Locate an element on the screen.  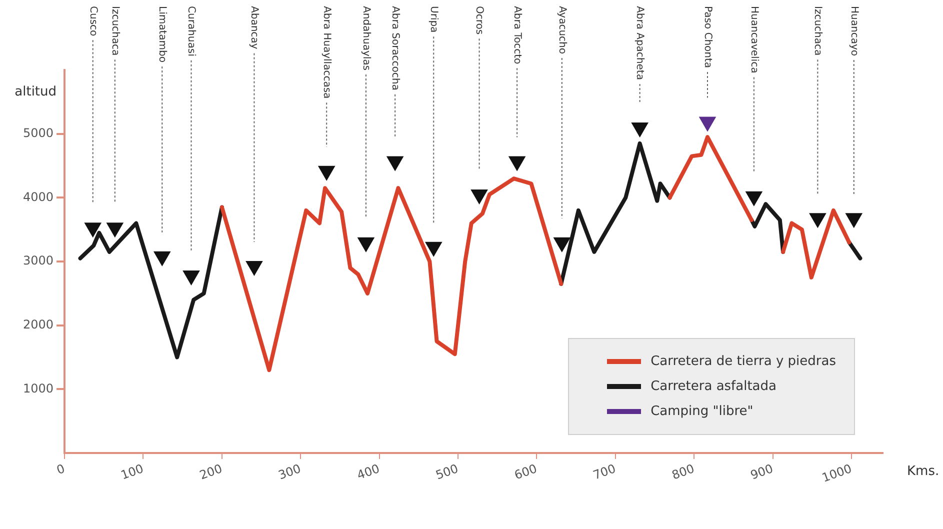
x-tick-label: 200 is located at coordinates (211, 471).